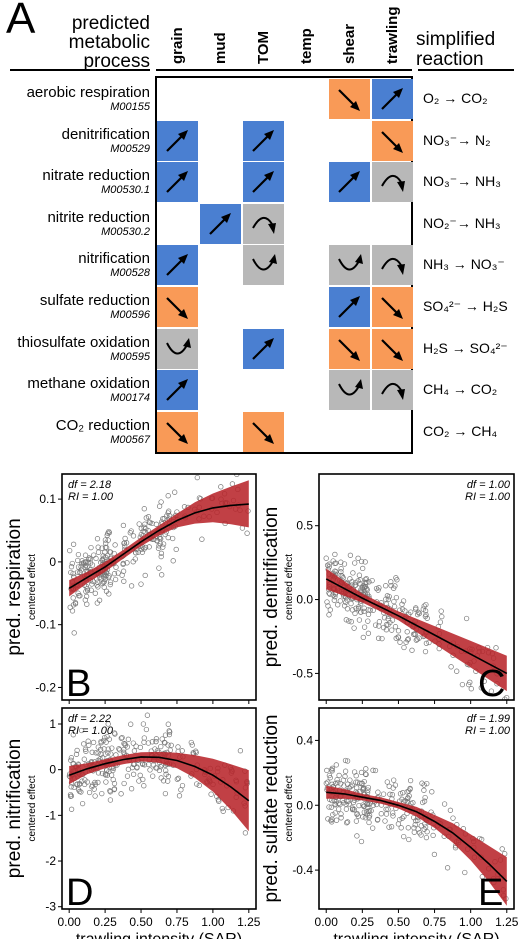 Image resolution: width=520 pixels, height=939 pixels. Describe the element at coordinates (110, 23) in the screenshot. I see `header-left-line-1: predicted` at that location.